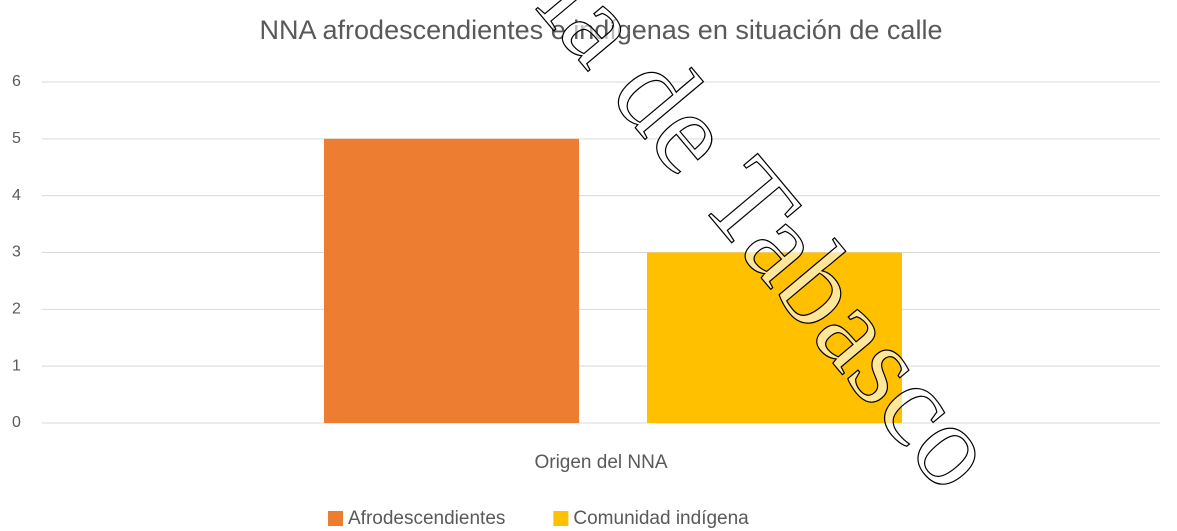  Describe the element at coordinates (16, 195) in the screenshot. I see `y-tick-label: 4` at that location.